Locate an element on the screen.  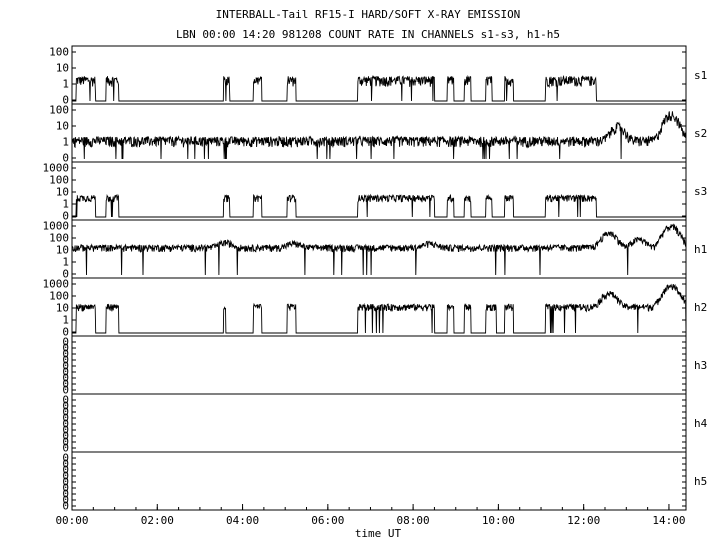
y-tick-label-h2: 1 is located at coordinates (65, 320).